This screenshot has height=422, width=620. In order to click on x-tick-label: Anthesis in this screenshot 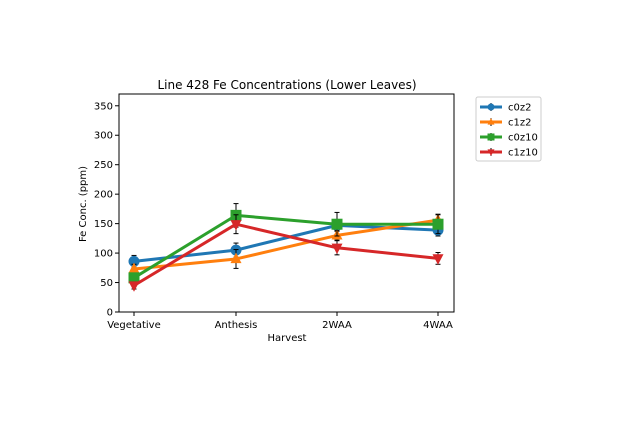, I will do `click(236, 325)`.